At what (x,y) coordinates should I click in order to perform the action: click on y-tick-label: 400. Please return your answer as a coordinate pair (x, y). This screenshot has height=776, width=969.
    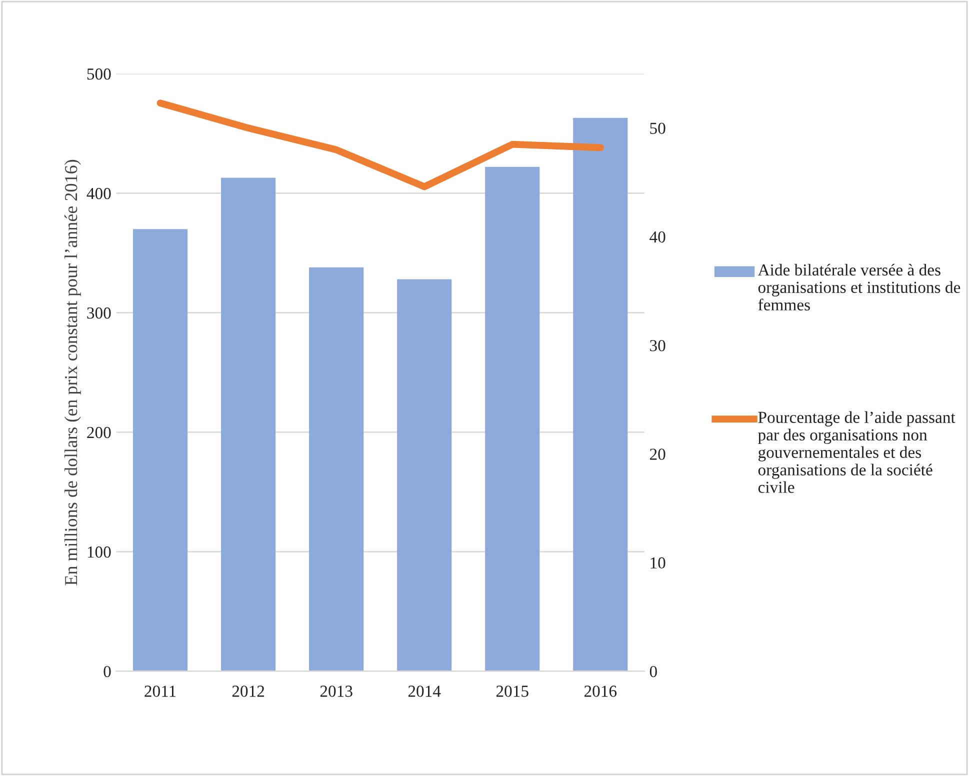
    Looking at the image, I should click on (98, 194).